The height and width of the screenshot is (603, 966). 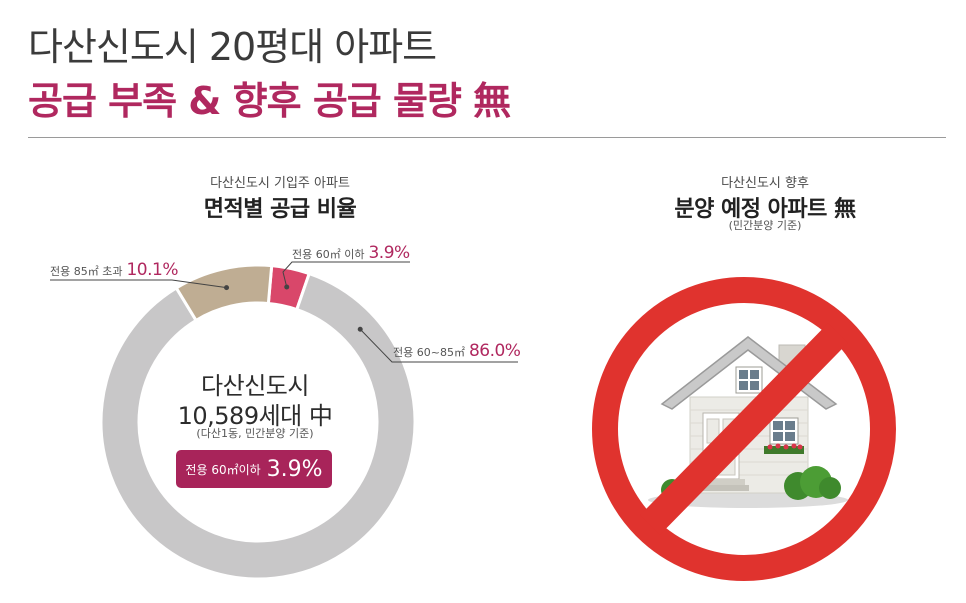 What do you see at coordinates (765, 183) in the screenshot?
I see `right-caption-small: 다산신도시 향후` at bounding box center [765, 183].